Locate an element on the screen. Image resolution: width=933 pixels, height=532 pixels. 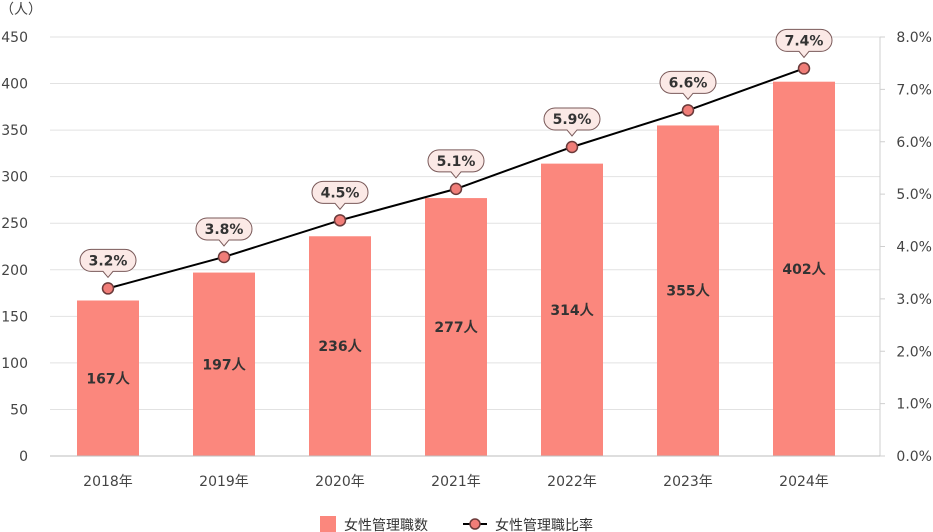
rate-value-label: 7.4% is located at coordinates (804, 41).